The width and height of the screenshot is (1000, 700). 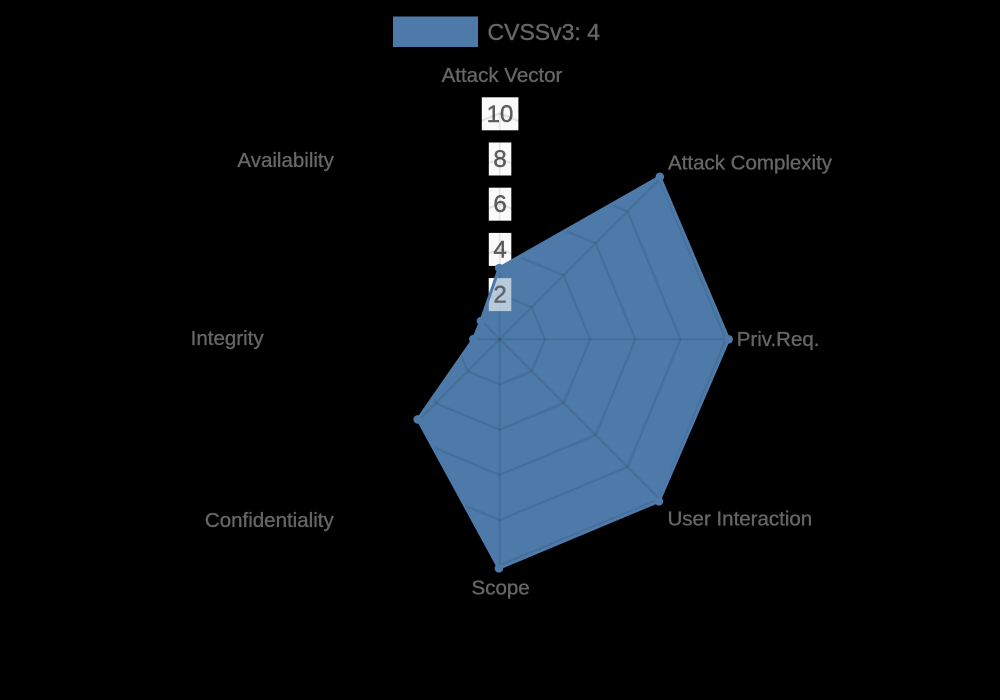 I want to click on svg-text: 2, so click(x=499, y=295).